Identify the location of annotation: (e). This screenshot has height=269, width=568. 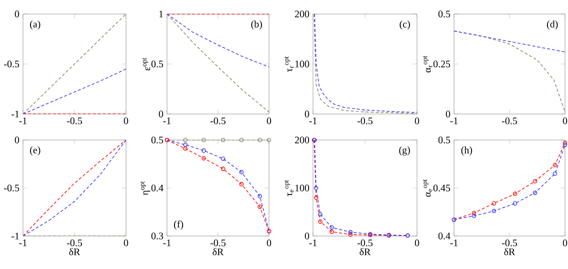
(35, 151).